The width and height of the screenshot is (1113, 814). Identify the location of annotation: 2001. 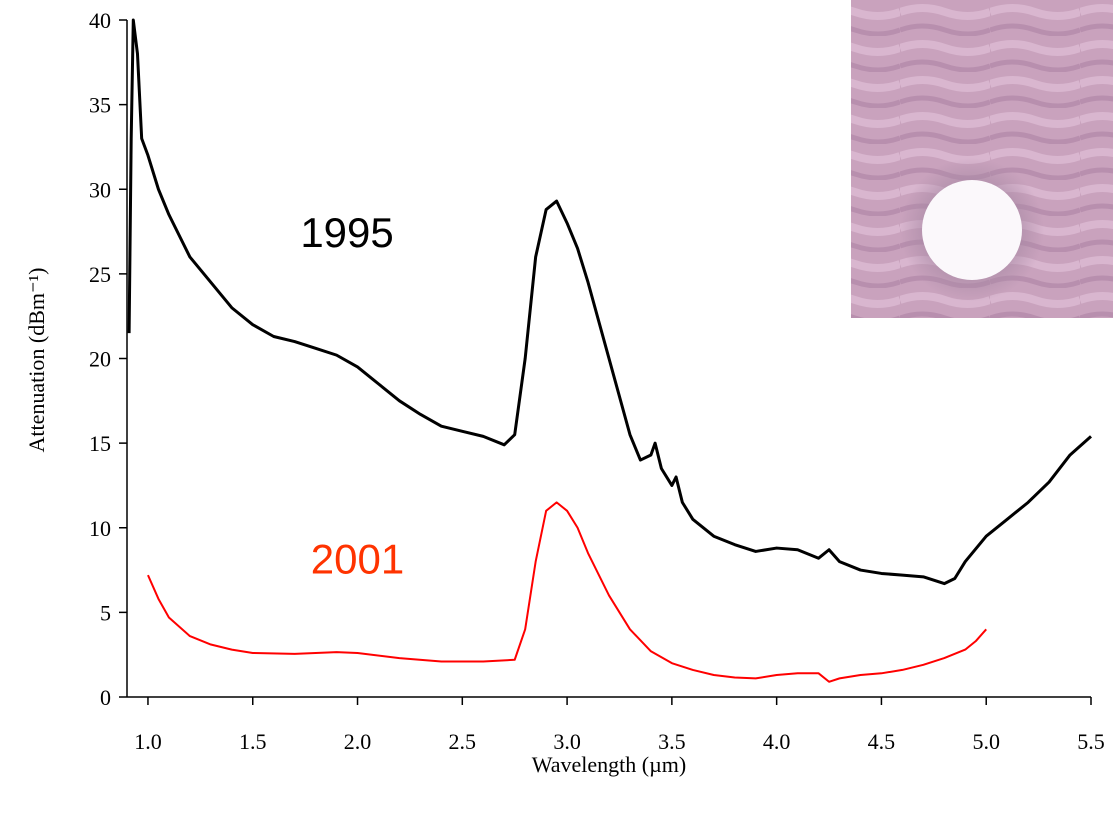
(357, 558).